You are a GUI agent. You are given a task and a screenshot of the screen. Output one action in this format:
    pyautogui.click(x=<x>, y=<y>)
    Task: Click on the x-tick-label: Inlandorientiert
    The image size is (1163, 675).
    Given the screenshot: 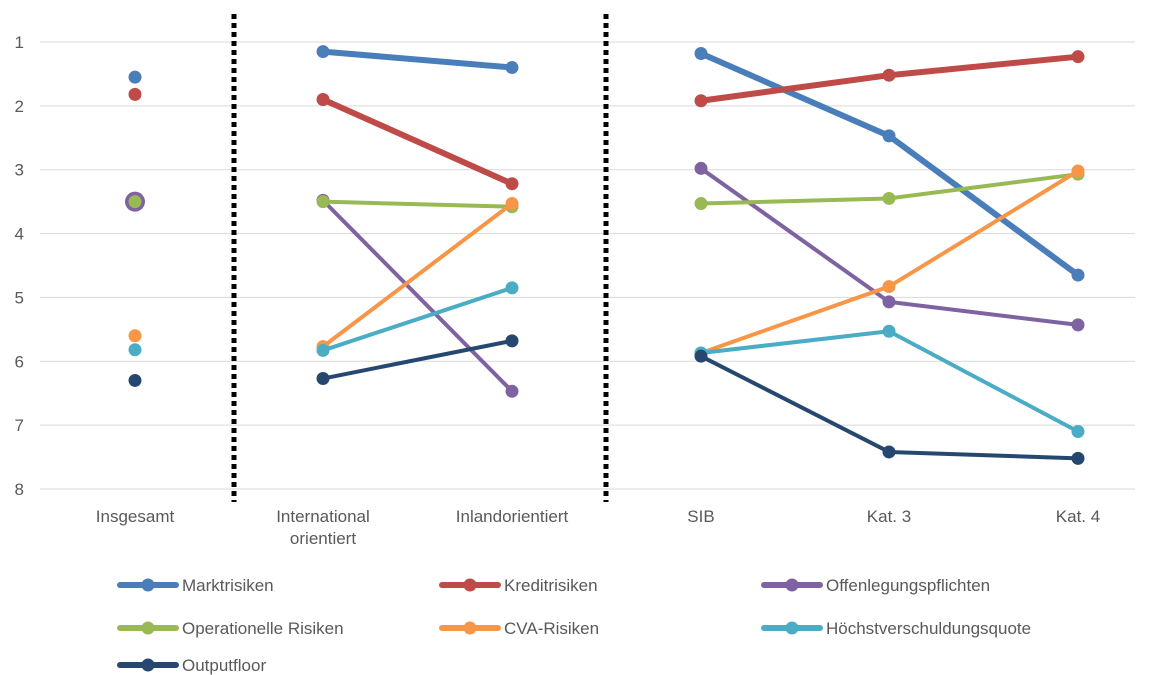 What is the action you would take?
    pyautogui.click(x=512, y=516)
    